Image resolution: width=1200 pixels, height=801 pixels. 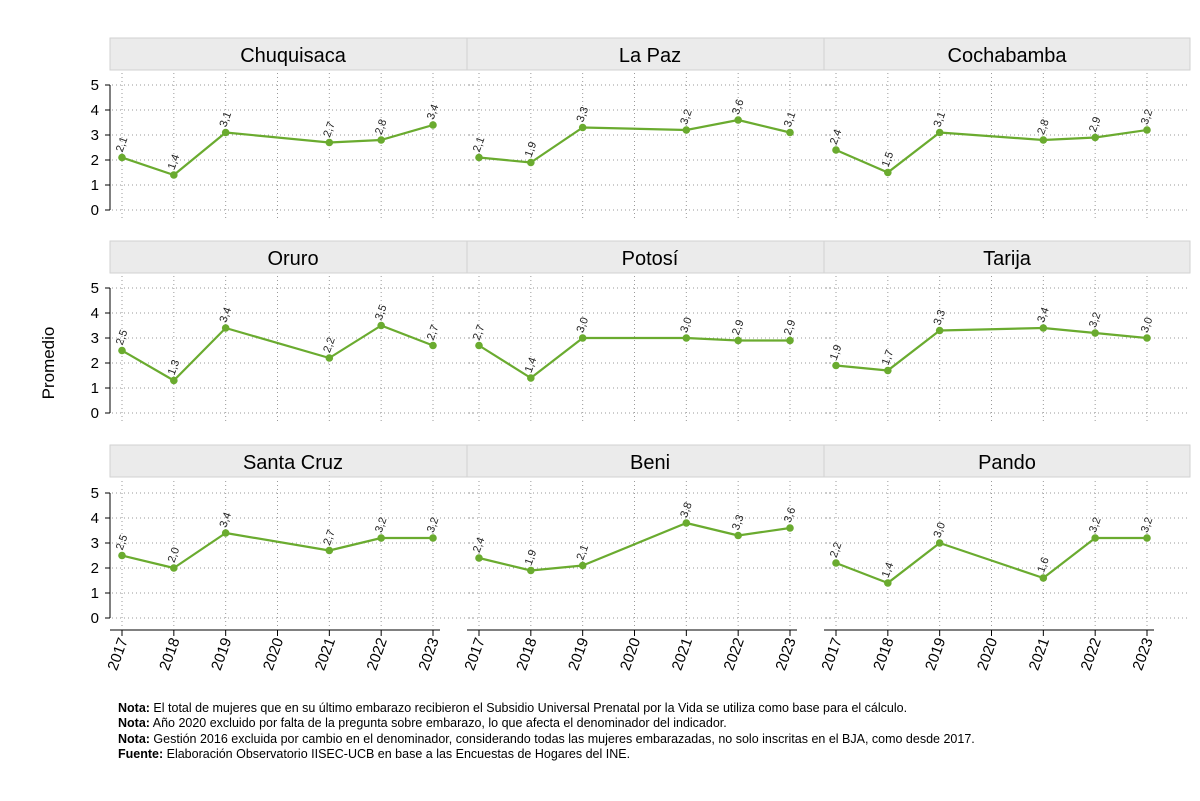 I want to click on panel-title: Pando, so click(x=1007, y=463).